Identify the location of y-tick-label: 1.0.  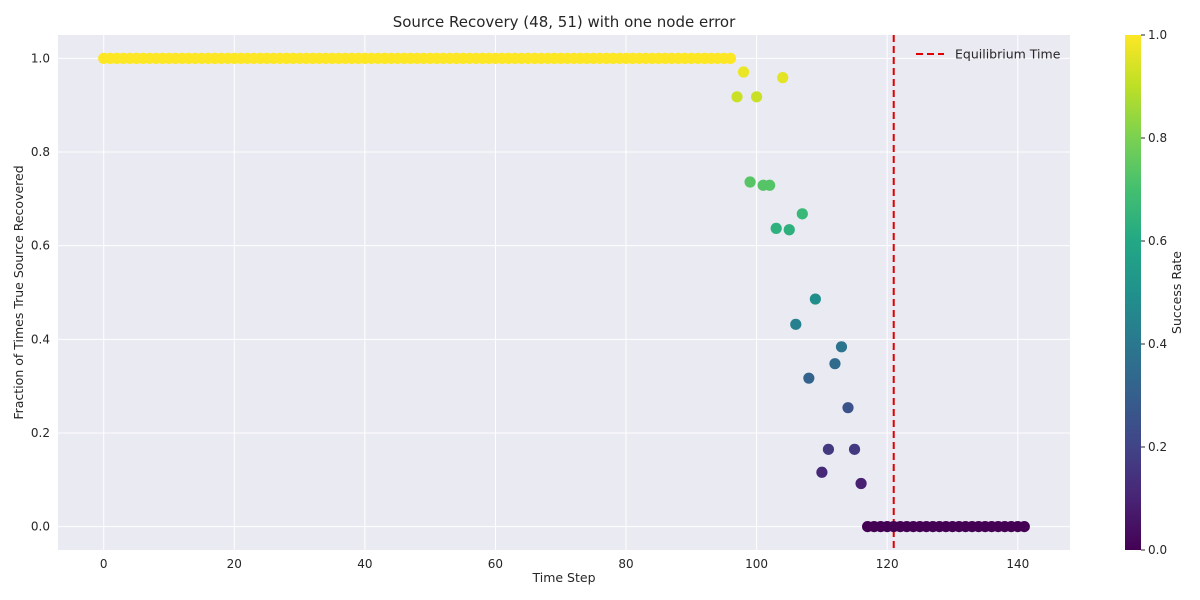
(40, 58).